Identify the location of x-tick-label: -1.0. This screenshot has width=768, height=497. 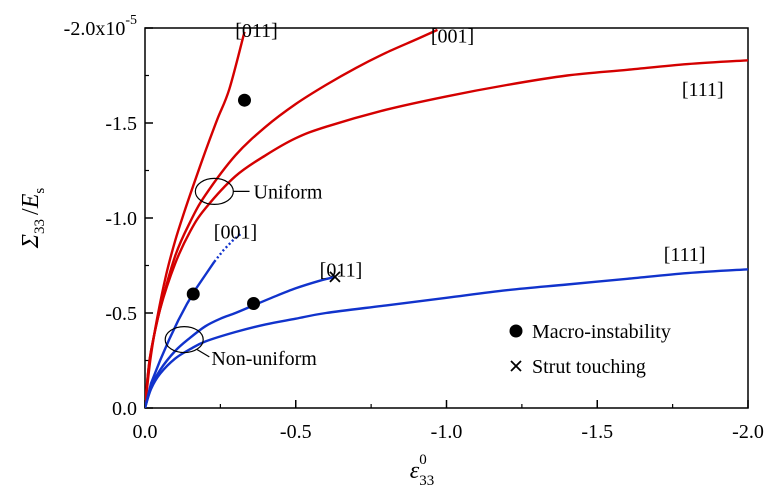
(447, 432).